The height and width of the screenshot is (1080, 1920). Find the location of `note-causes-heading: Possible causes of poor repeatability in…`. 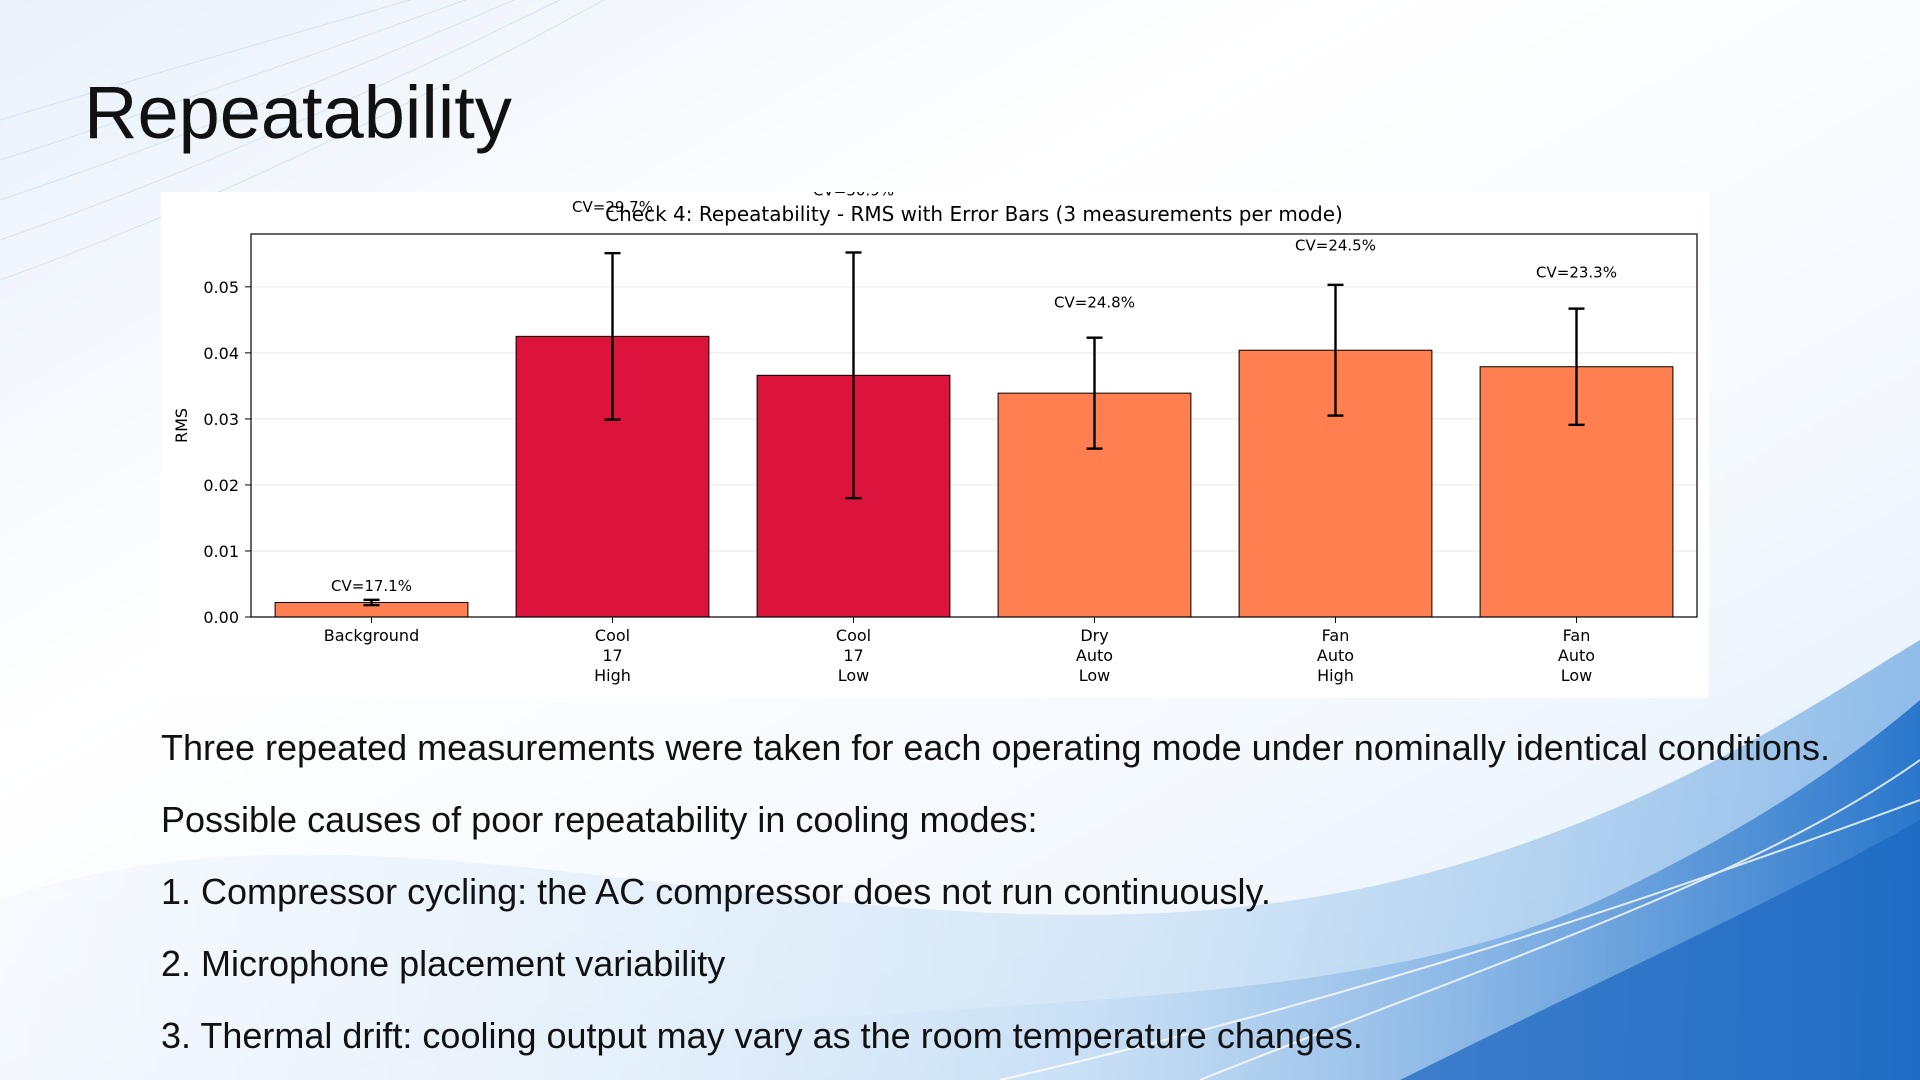

note-causes-heading: Possible causes of poor repeatability in… is located at coordinates (599, 819).